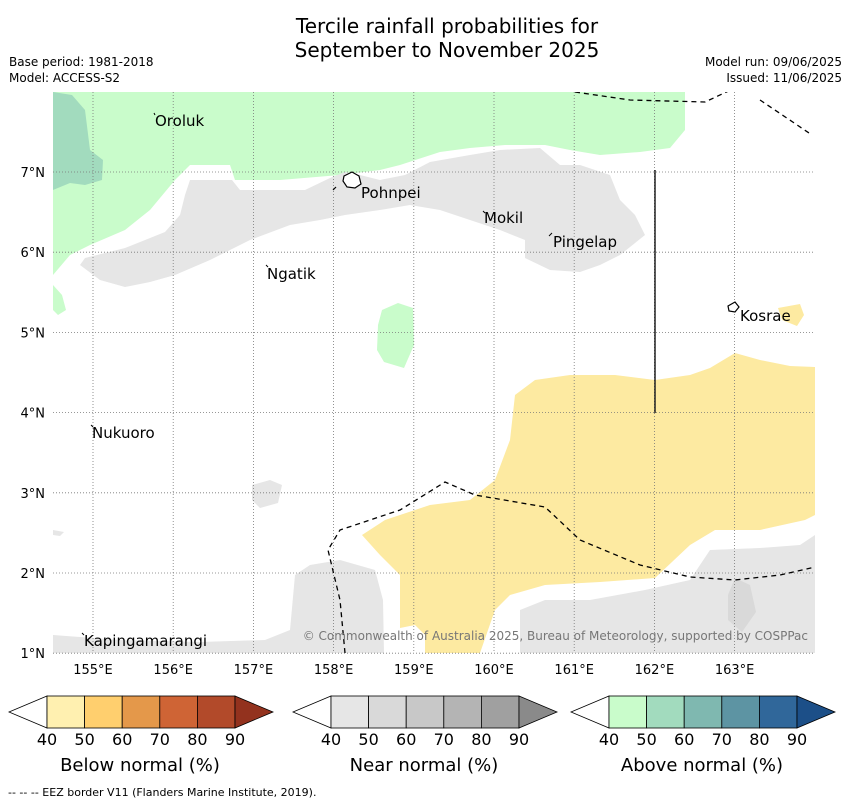  Describe the element at coordinates (765, 316) in the screenshot. I see `place-label-kosrae: Kosrae` at that location.